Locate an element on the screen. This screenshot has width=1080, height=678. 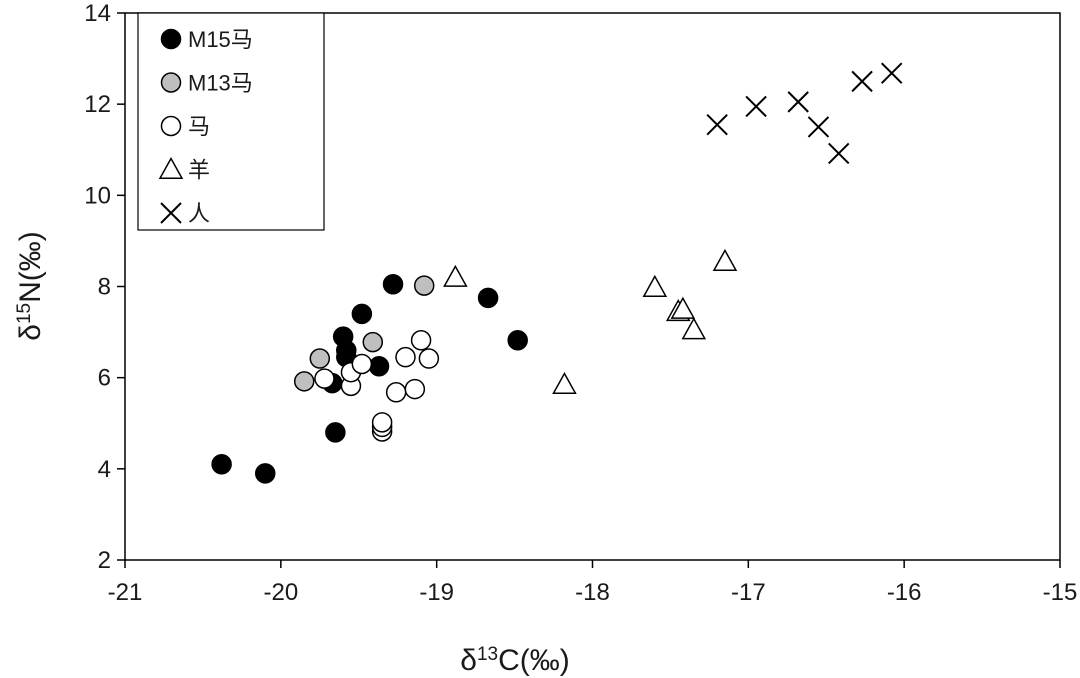
series-circle-gray is located at coordinates (364, 333).